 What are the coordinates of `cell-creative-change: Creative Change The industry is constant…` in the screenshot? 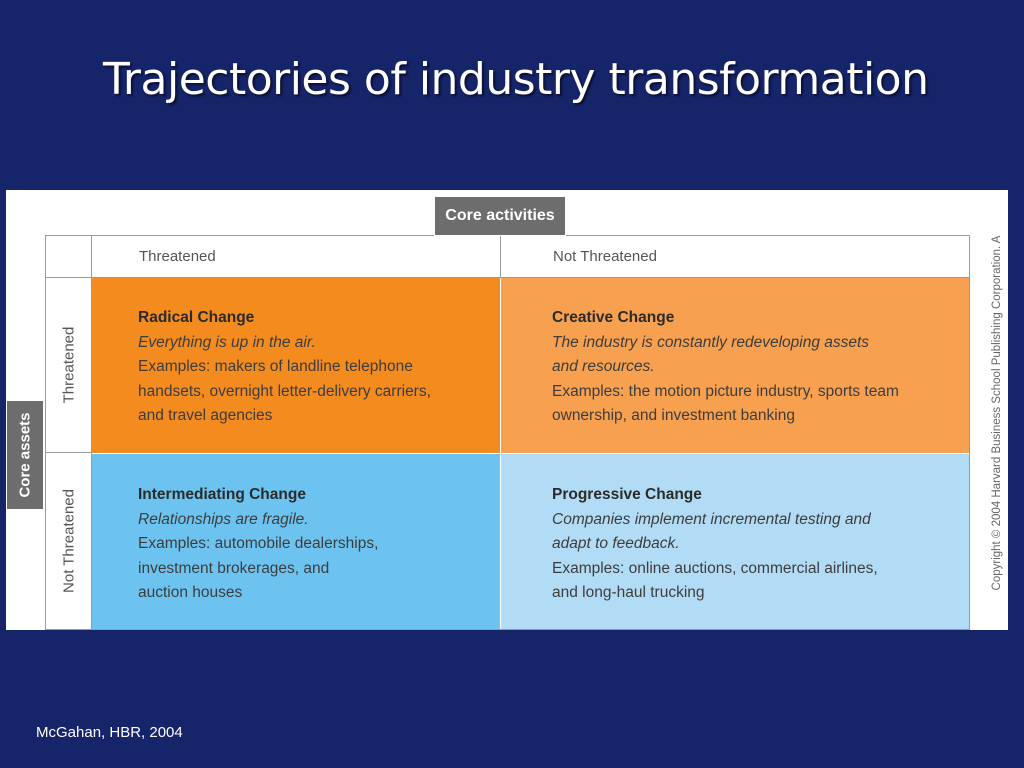 It's located at (735, 365).